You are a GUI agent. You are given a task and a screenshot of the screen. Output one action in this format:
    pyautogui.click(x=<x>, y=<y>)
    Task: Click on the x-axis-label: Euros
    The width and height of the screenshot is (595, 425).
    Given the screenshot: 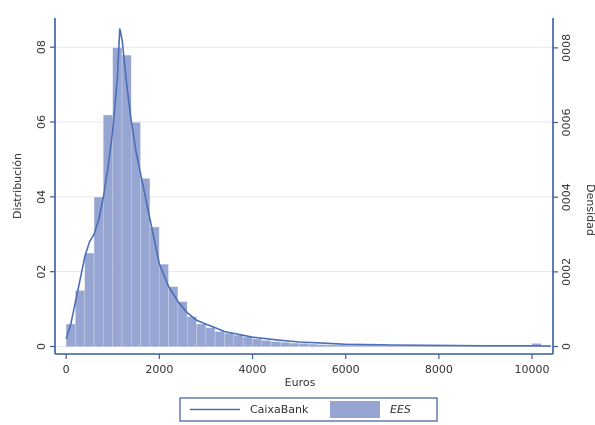 What is the action you would take?
    pyautogui.click(x=300, y=382)
    